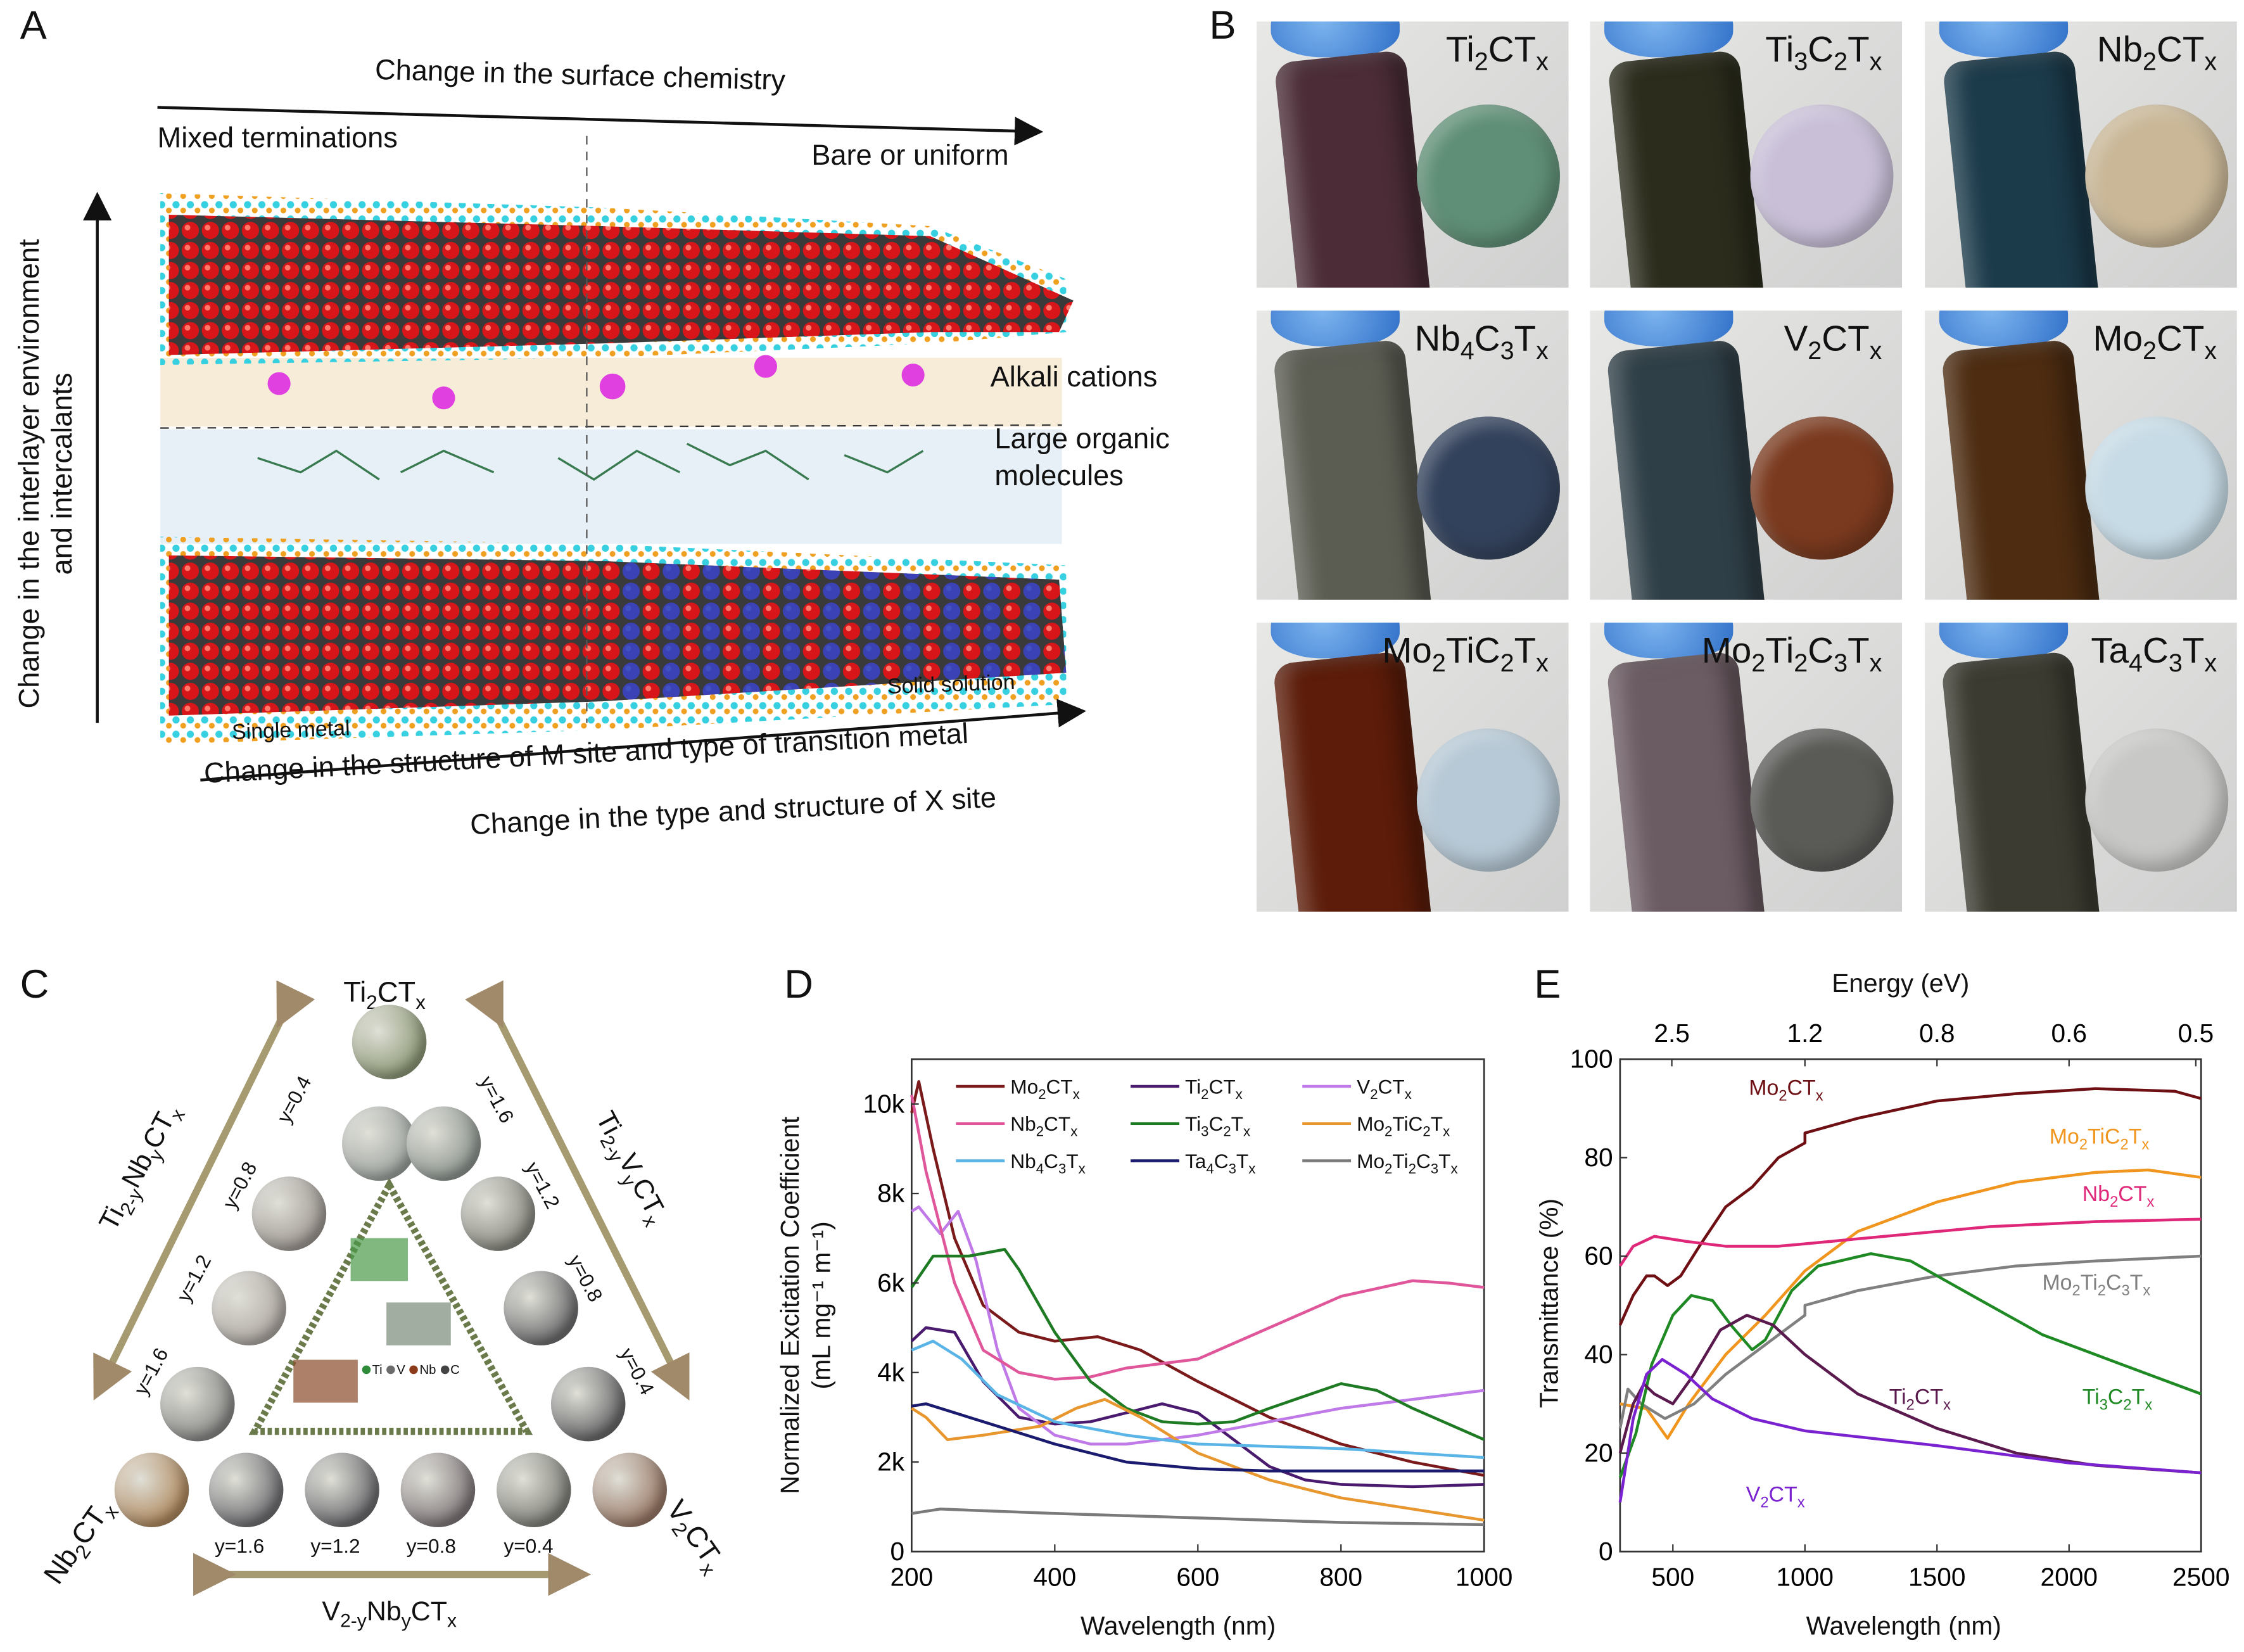 The image size is (2244, 1652). What do you see at coordinates (910, 156) in the screenshot?
I see `bare-uniform-label: Bare or uniform` at bounding box center [910, 156].